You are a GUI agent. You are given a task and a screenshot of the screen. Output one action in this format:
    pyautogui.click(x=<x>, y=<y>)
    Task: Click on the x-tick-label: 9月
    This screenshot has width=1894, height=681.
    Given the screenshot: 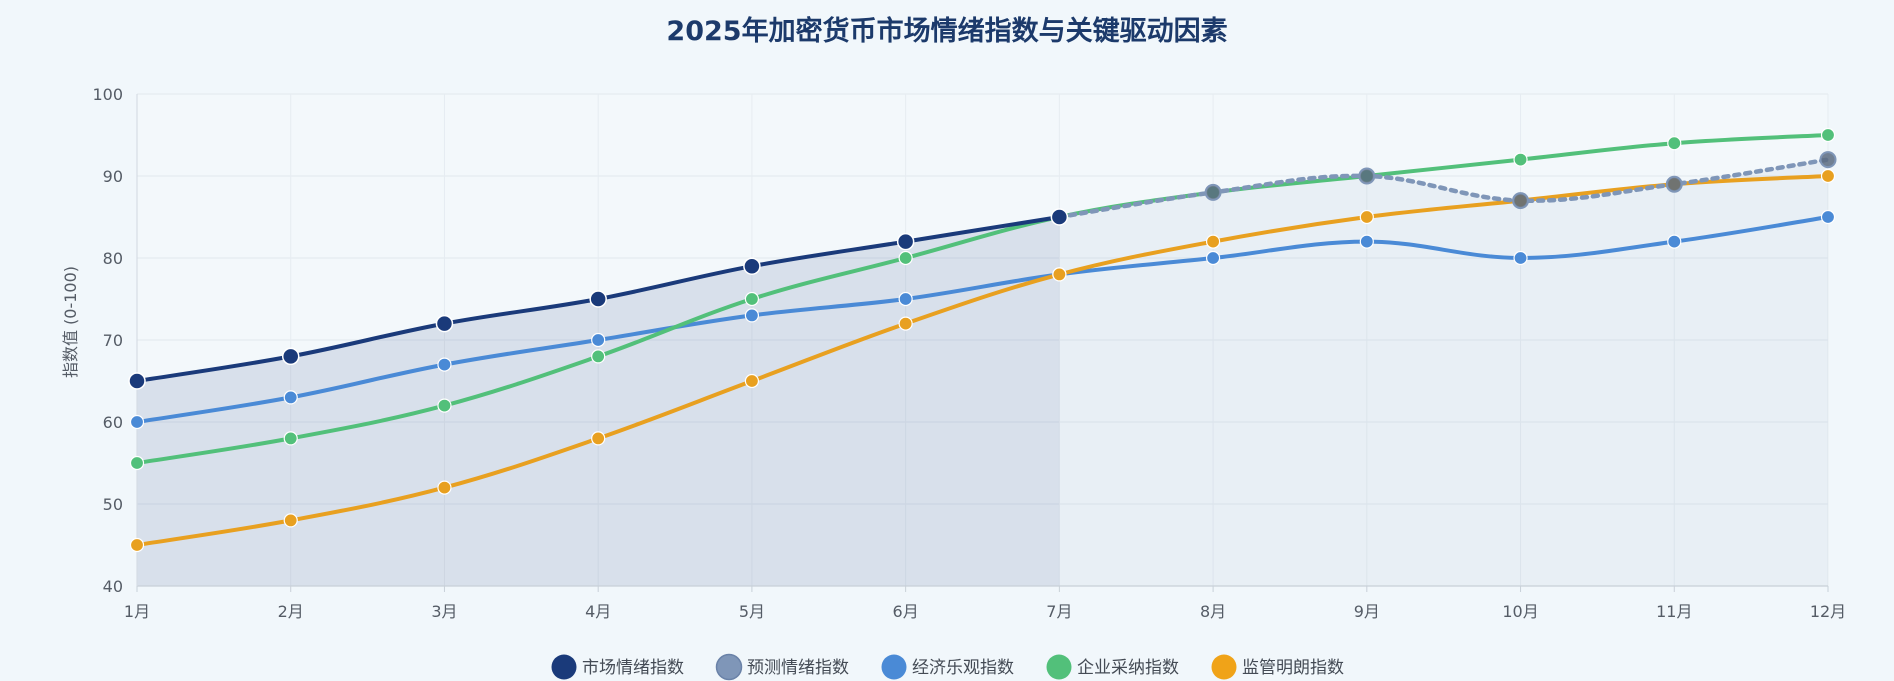 What is the action you would take?
    pyautogui.click(x=1367, y=611)
    